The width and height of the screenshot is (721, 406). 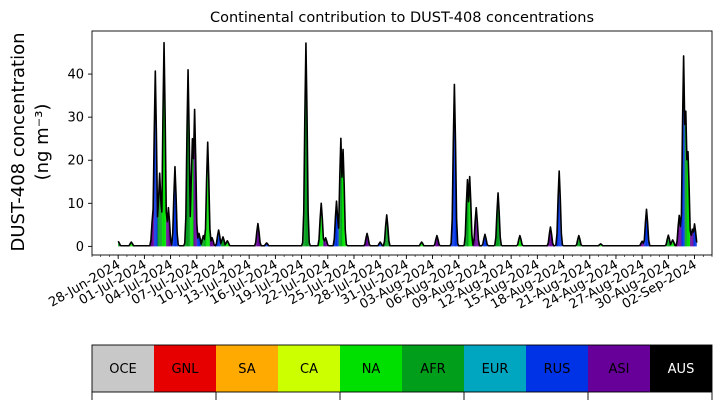 I want to click on y-axis-label-line1: DUST-408 concentration, so click(x=18, y=141).